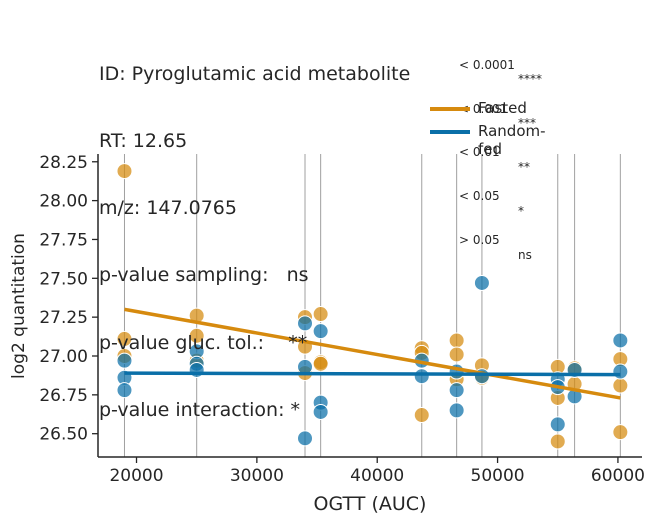 The width and height of the screenshot is (651, 522). I want to click on pvalue-key-row: < 0.01 **, so click(494, 152).